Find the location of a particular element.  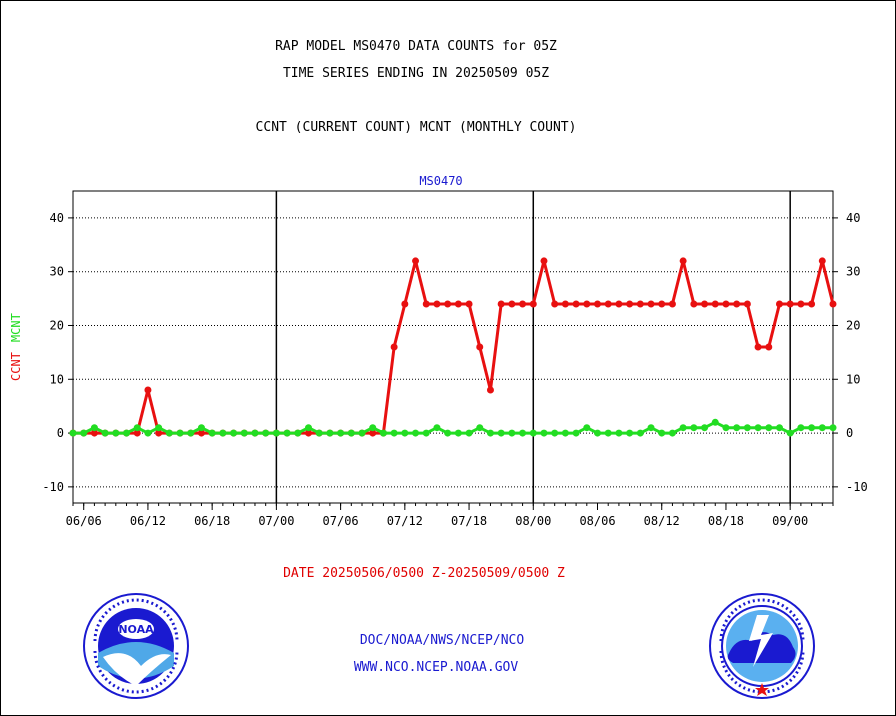

y-tick-label-right: 40 is located at coordinates (853, 218).